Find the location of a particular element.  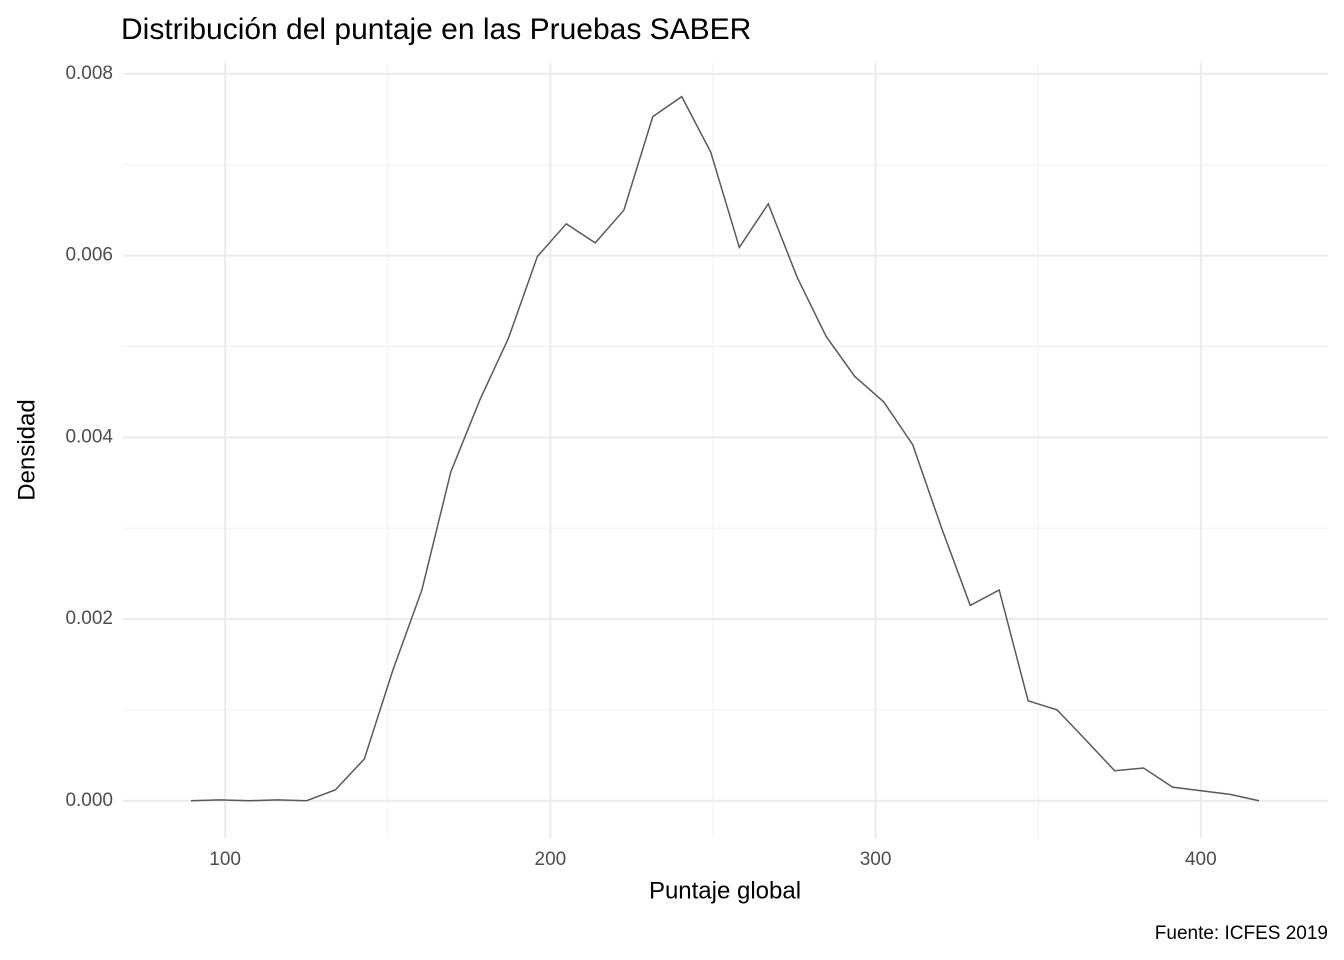

x-tick-label: 300 is located at coordinates (876, 859).